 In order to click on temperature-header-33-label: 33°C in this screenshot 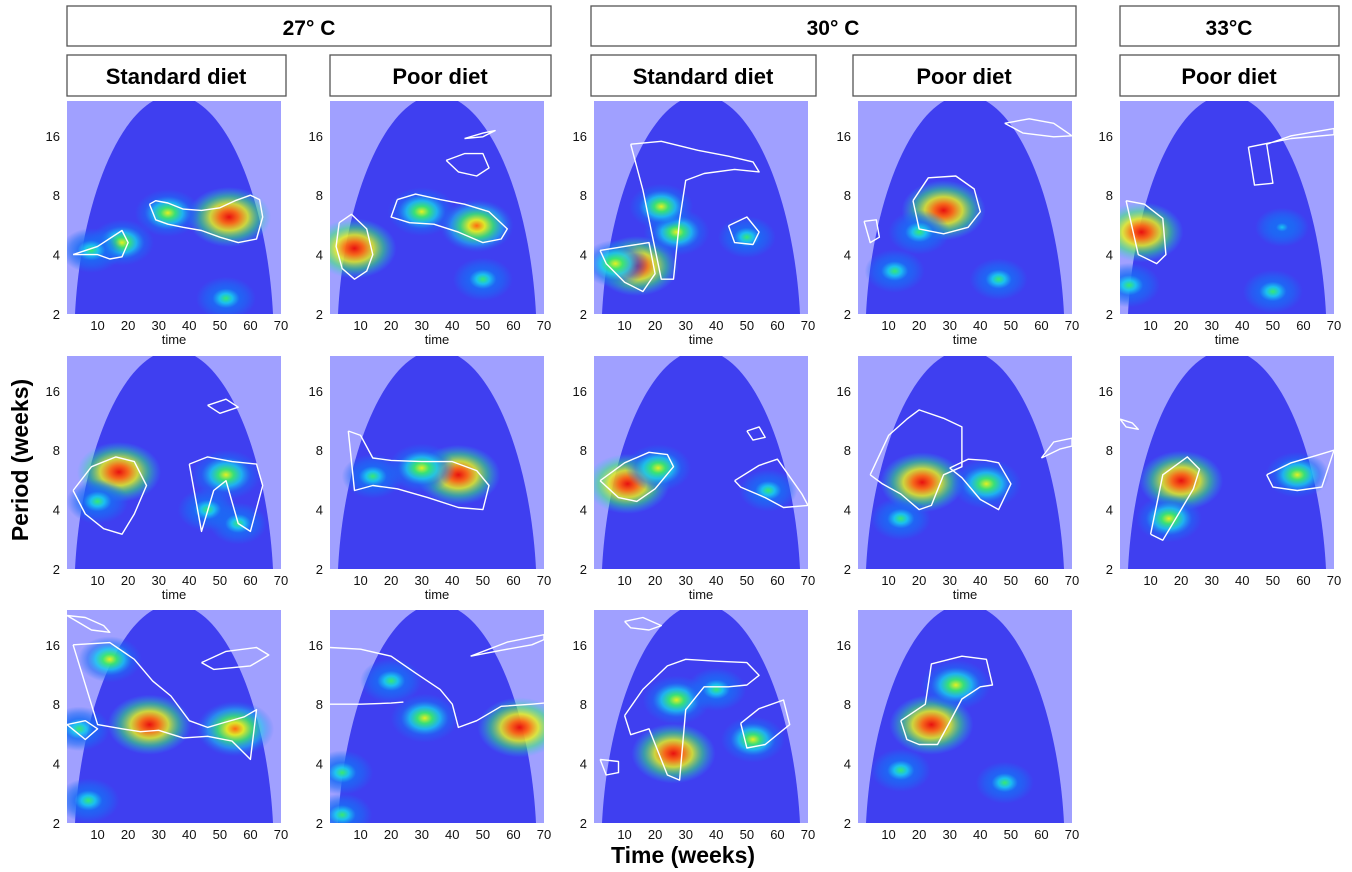, I will do `click(1229, 28)`.